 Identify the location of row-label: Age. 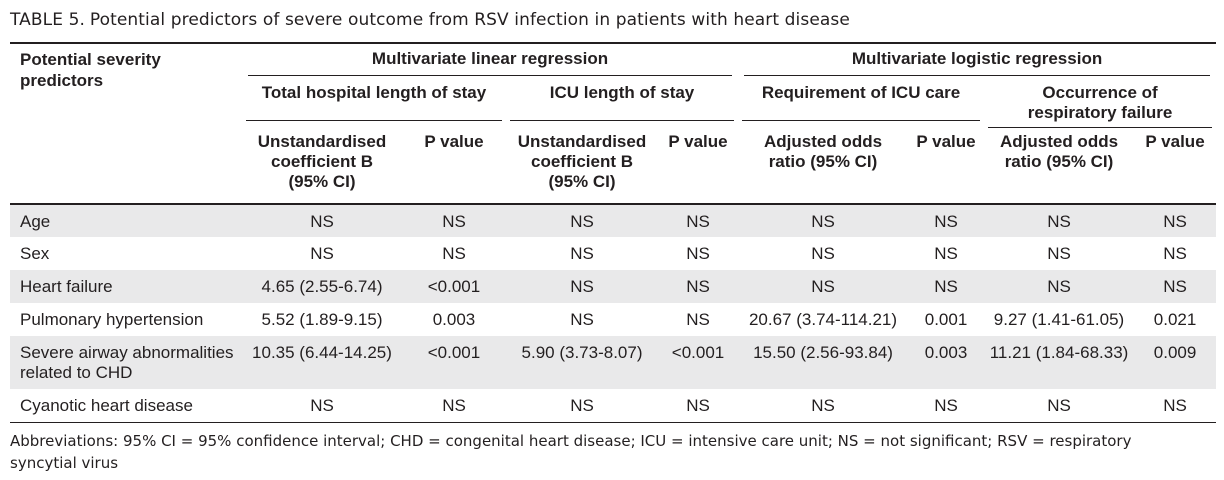
(126, 220).